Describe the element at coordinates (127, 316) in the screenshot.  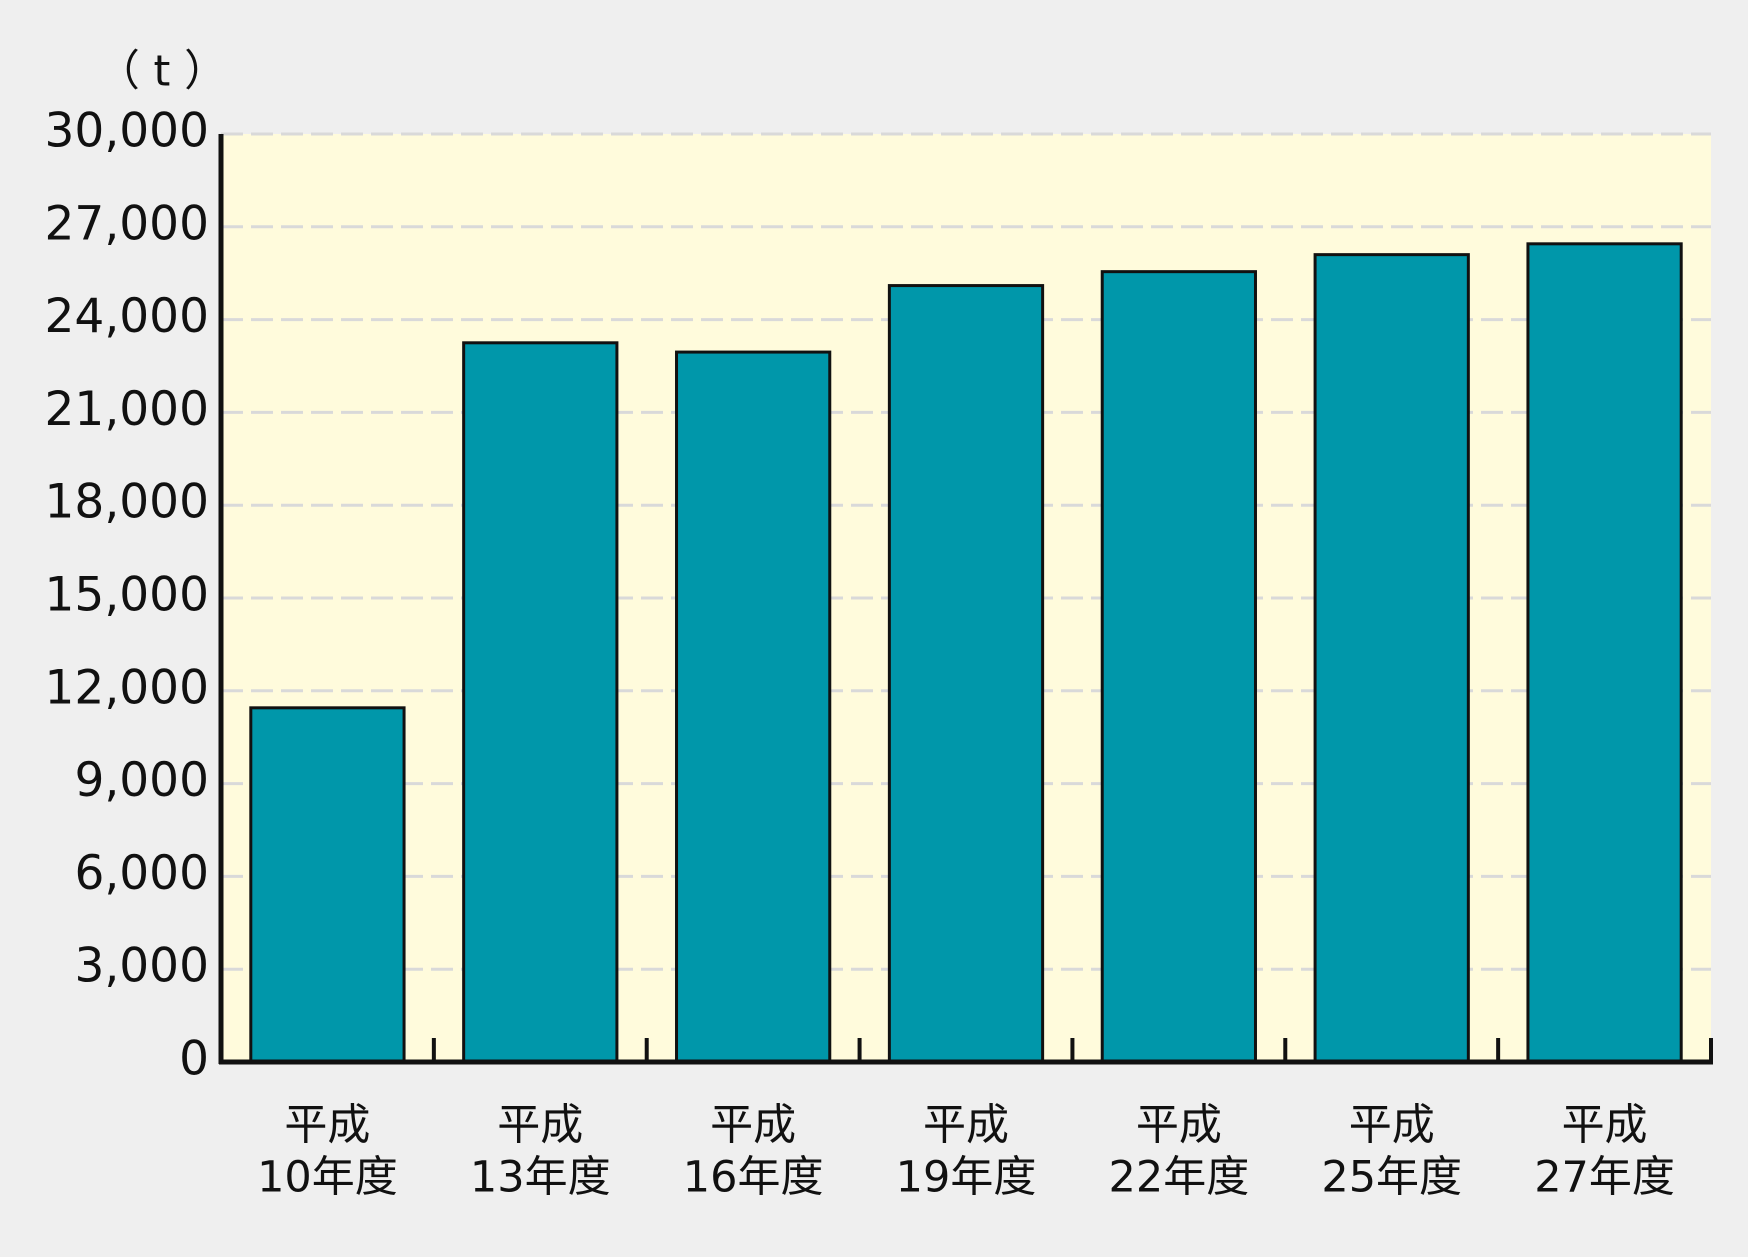
I see `y-tick-label: 24,000` at that location.